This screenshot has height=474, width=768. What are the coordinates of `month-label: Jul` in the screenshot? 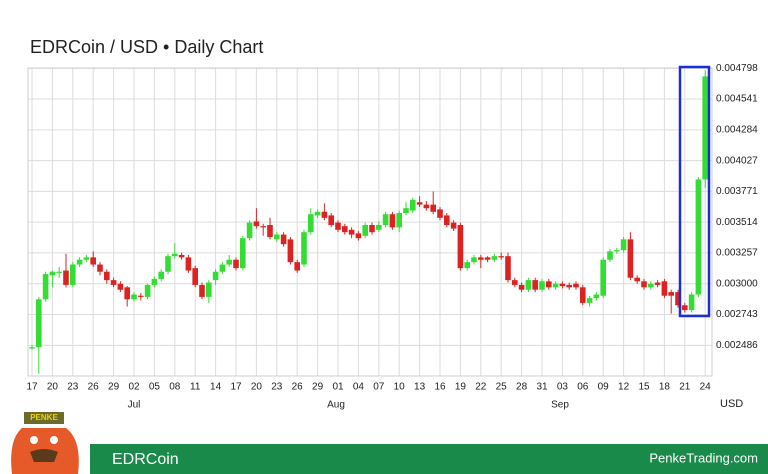 It's located at (134, 405).